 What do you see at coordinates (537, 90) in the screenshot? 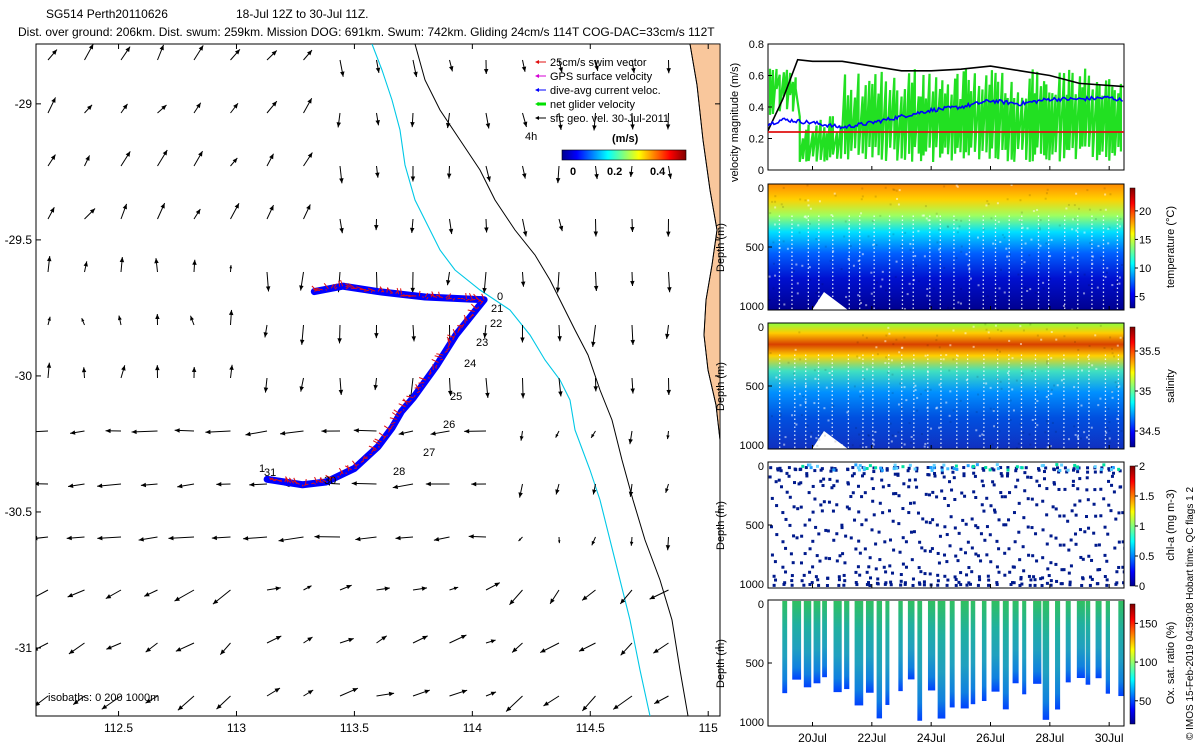
I see `legend-arrowhead` at bounding box center [537, 90].